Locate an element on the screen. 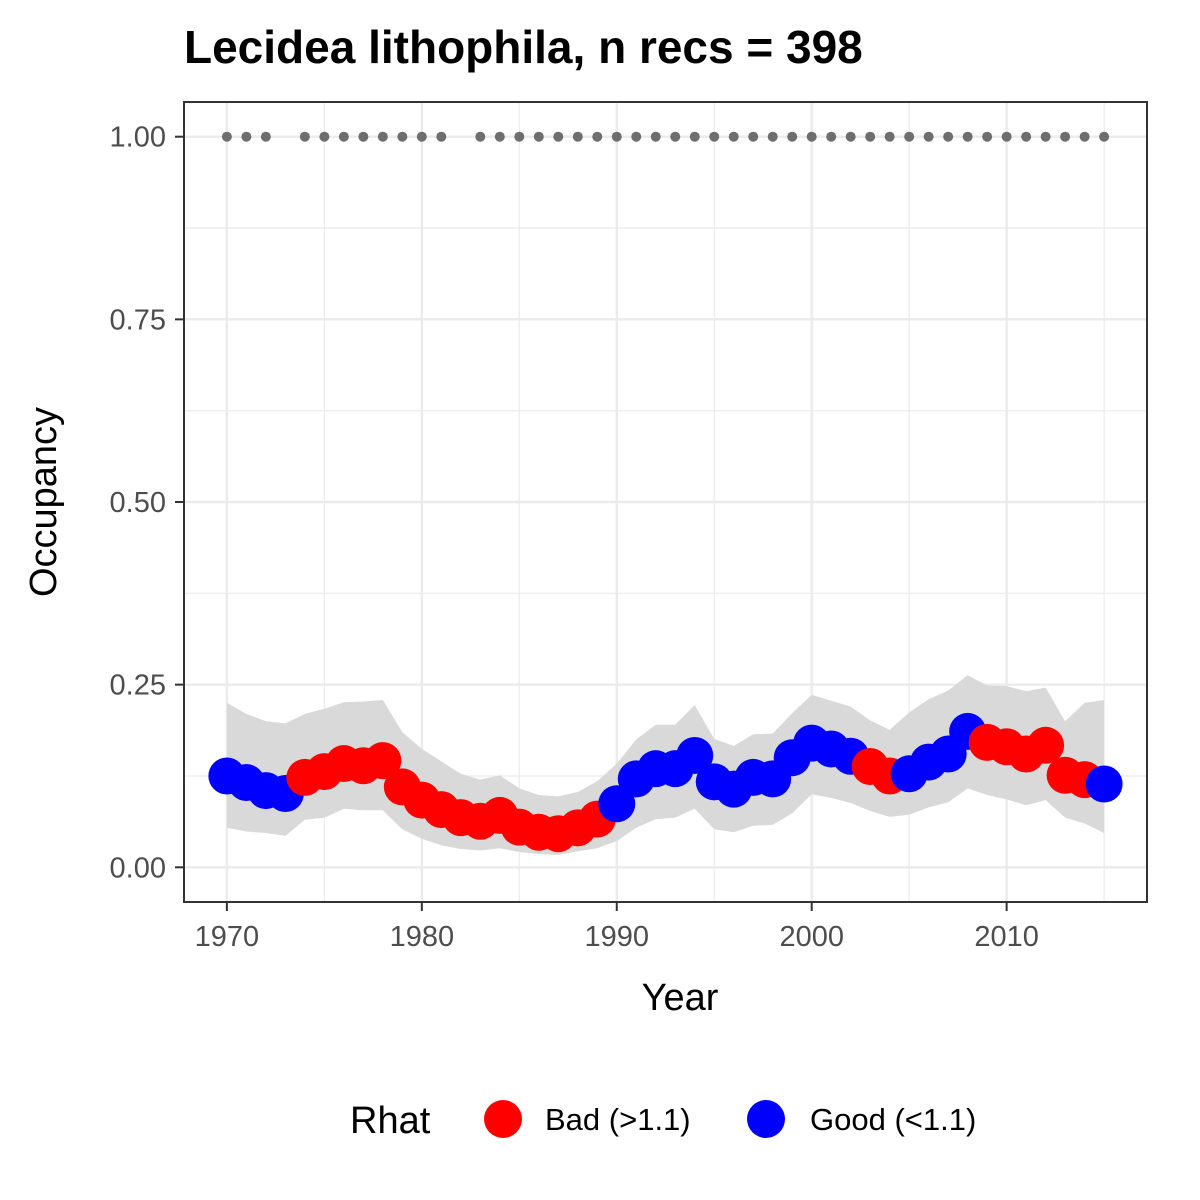  x-axis: 1970 1980 1990 2000 2010 is located at coordinates (617, 927).